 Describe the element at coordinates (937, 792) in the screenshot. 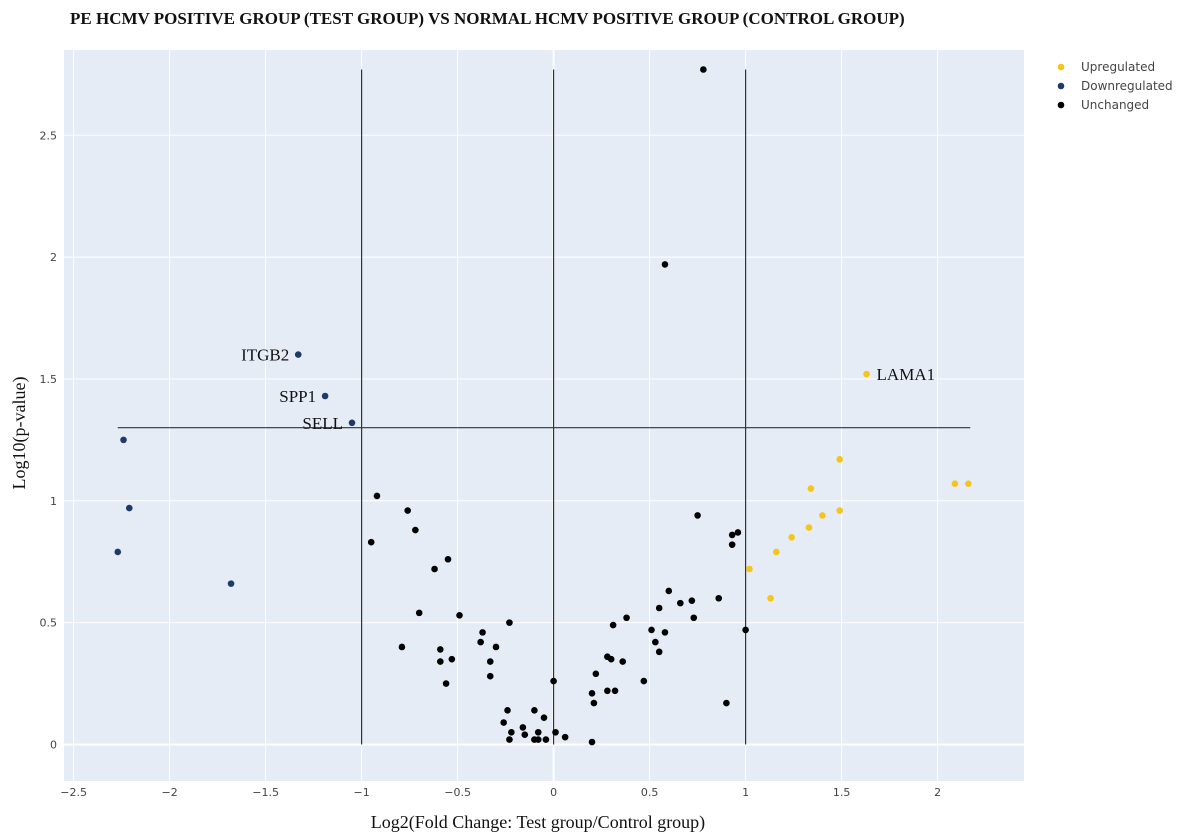

I see `x-tick-label: 2` at that location.